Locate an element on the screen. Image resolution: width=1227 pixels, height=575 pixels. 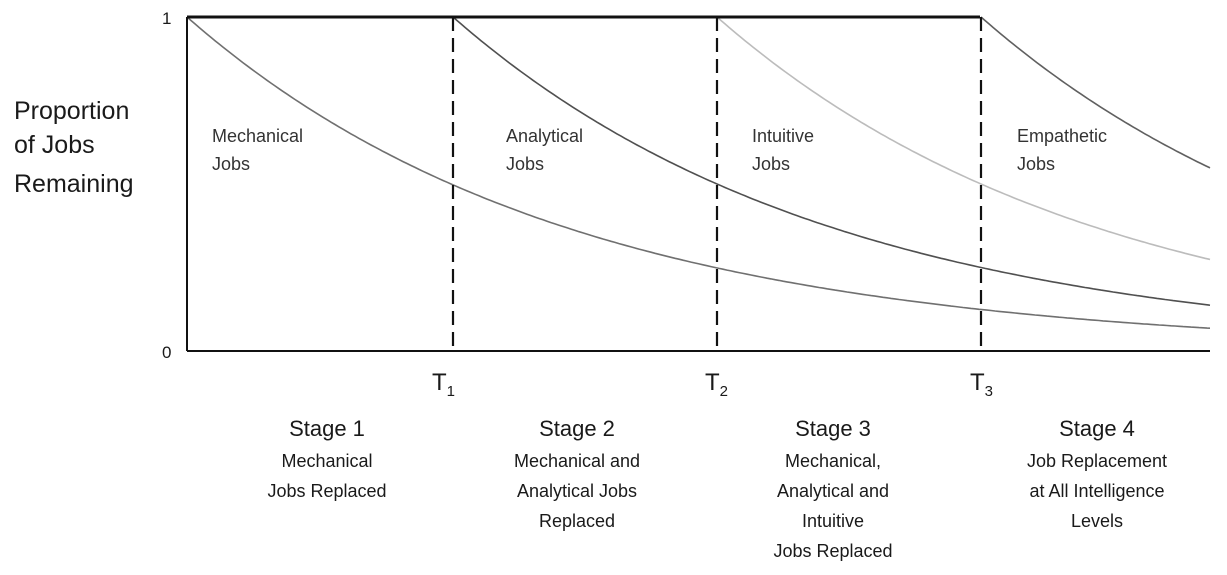
curve-label-analytical-line-2: Jobs is located at coordinates (525, 164).